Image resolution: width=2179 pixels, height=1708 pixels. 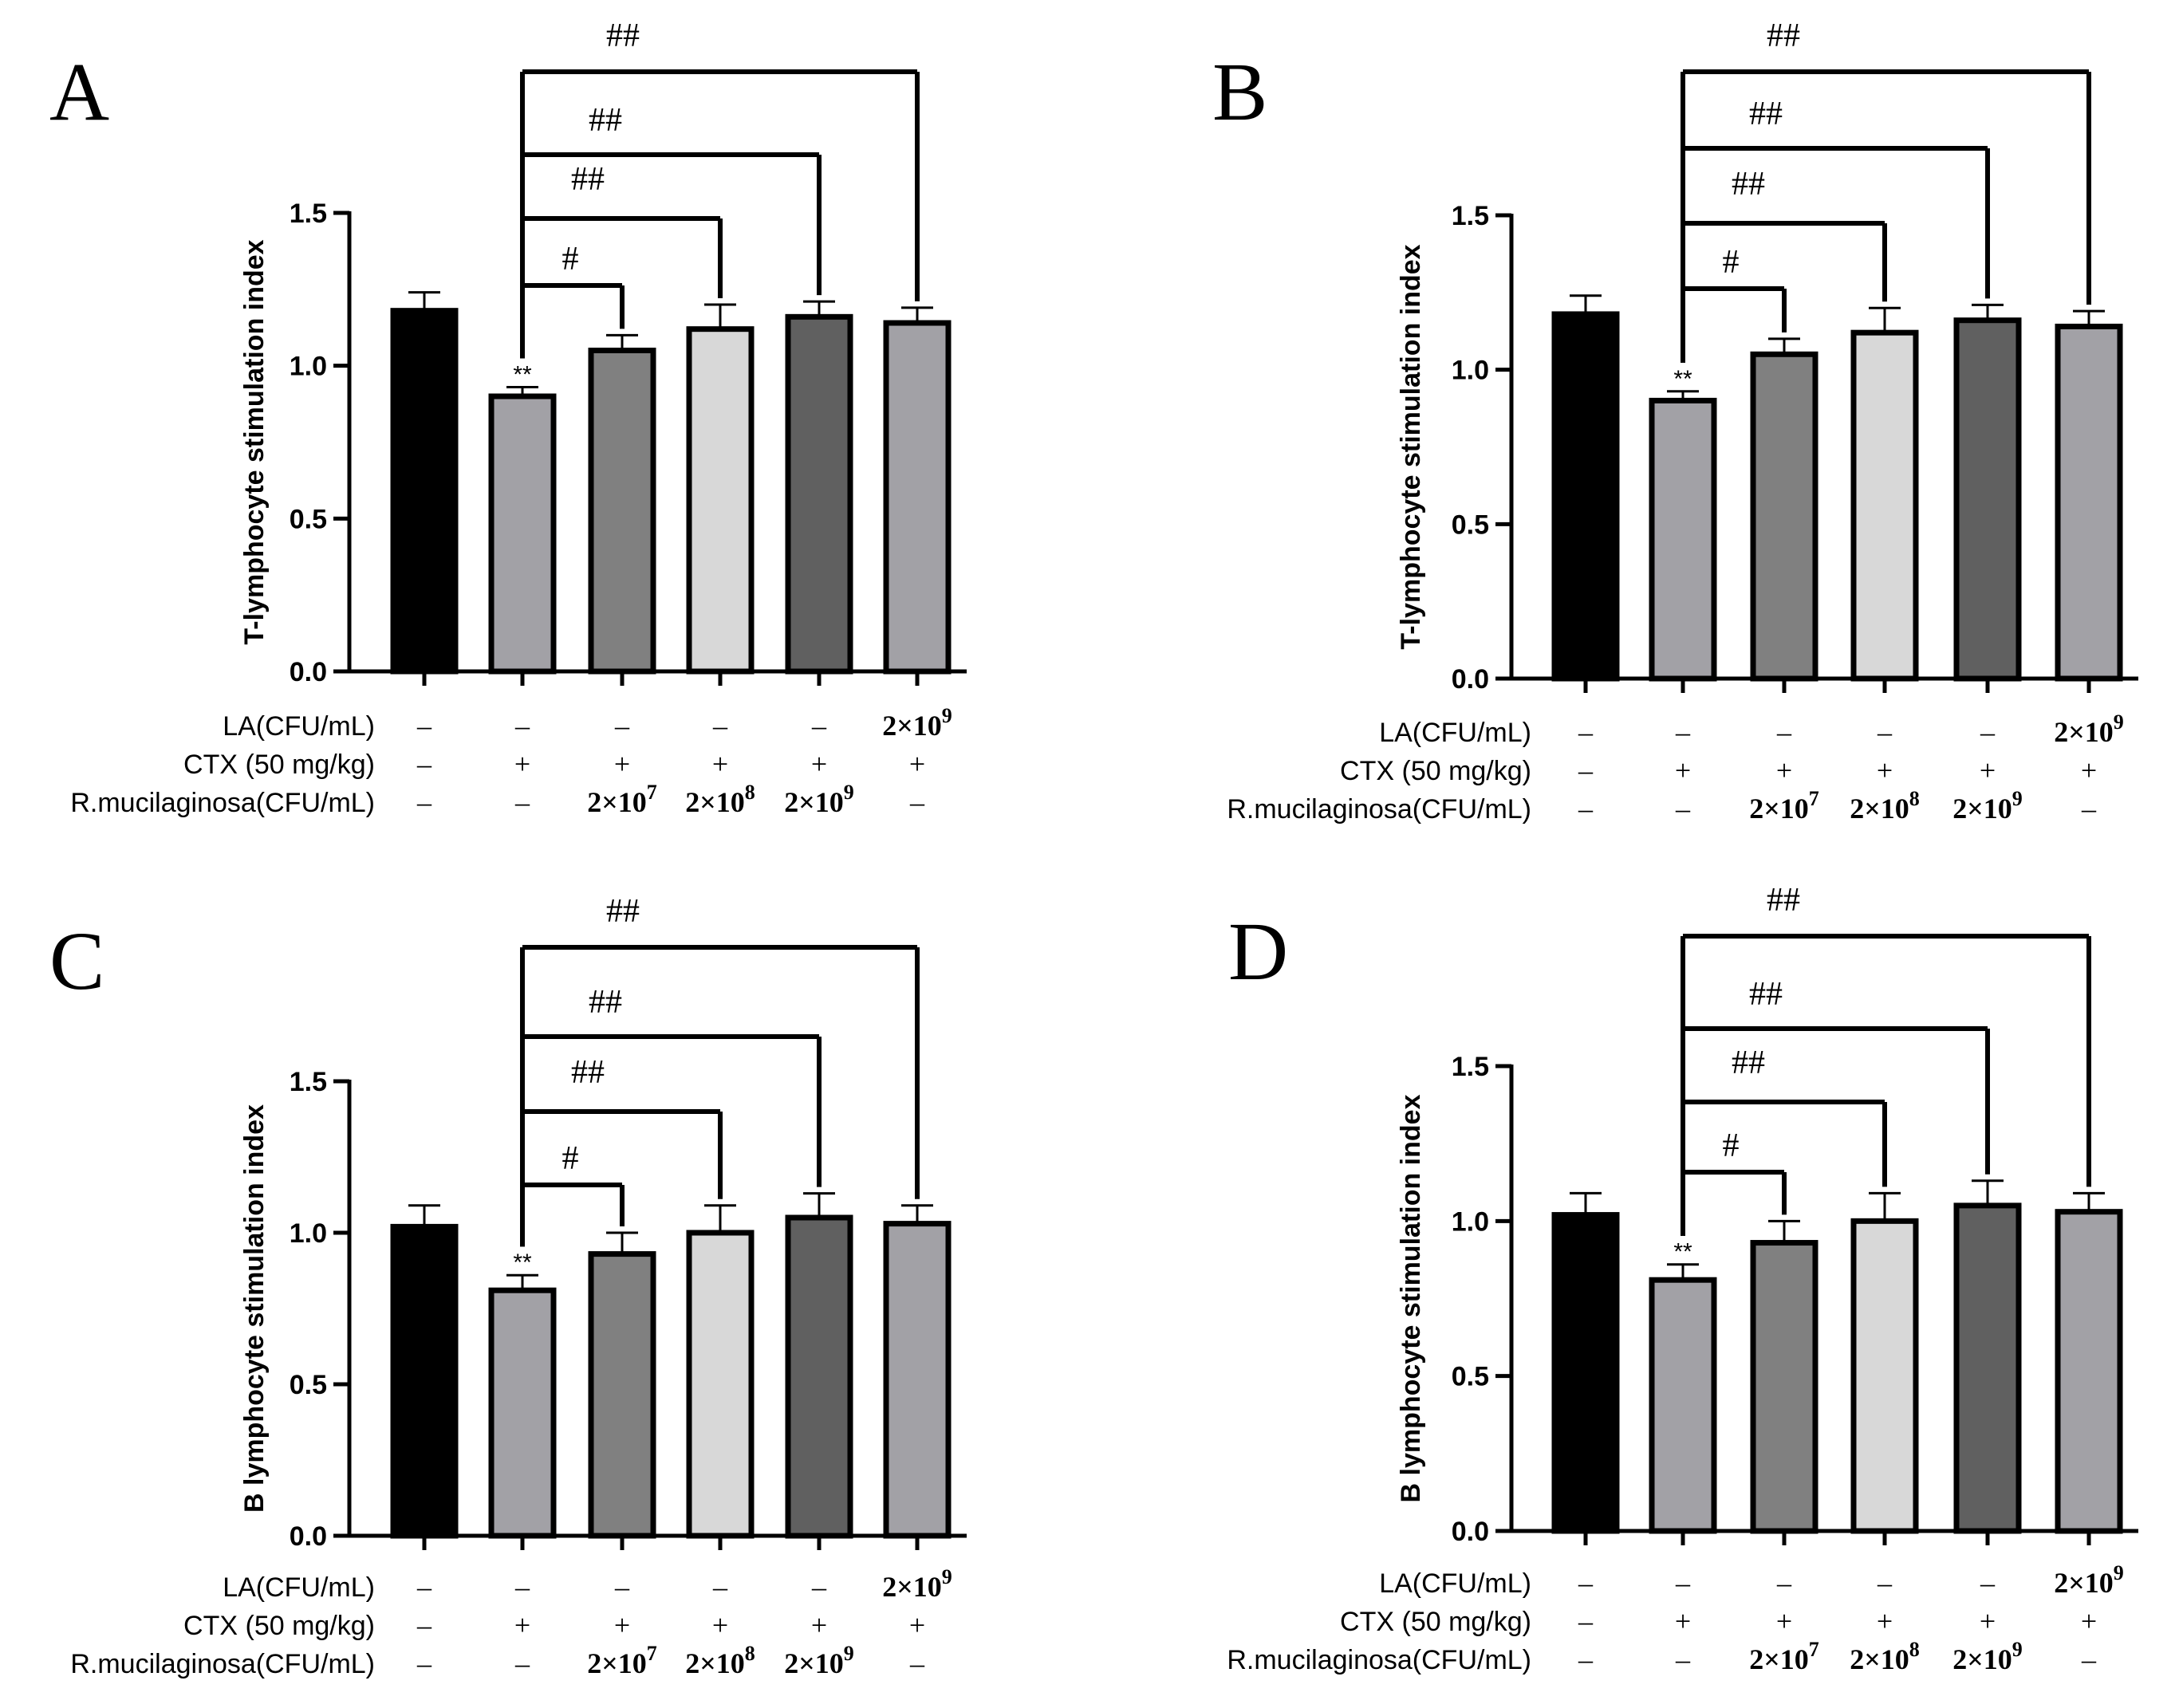 I want to click on panel-letter: A, so click(x=79, y=92).